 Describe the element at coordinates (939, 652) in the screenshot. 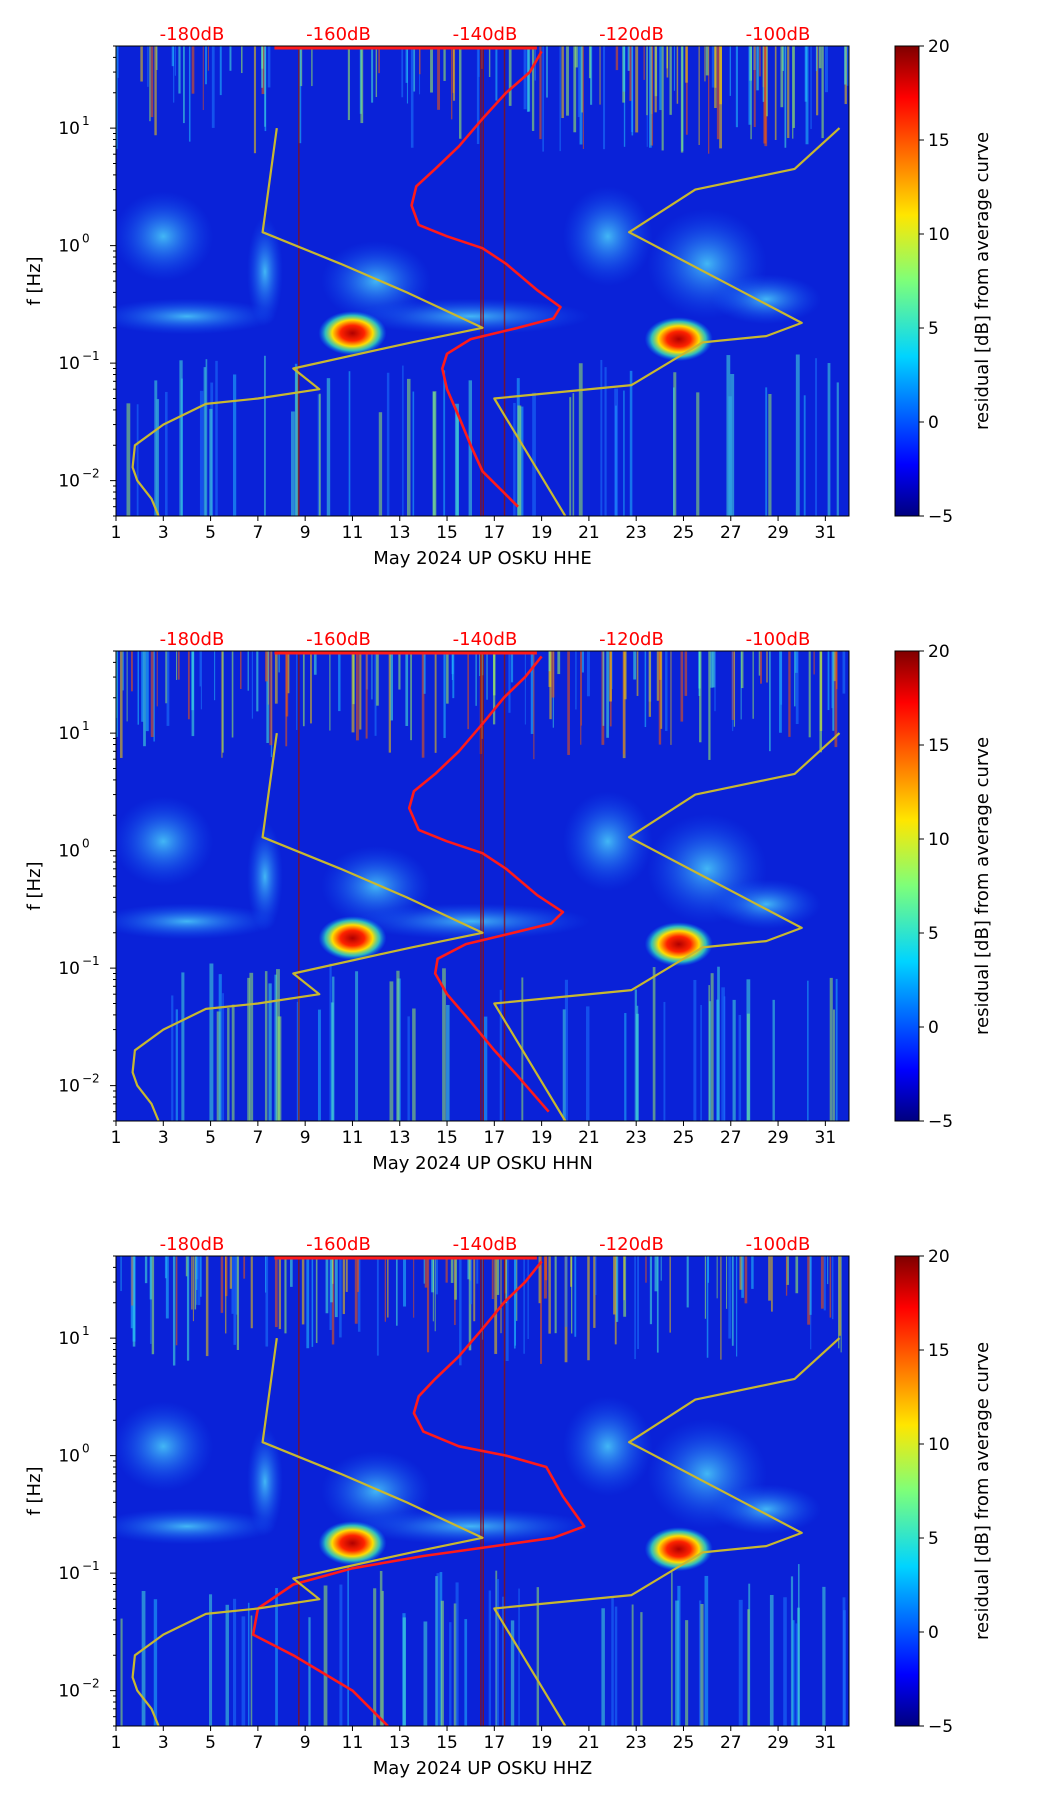

I see `colorbar-tick-label: 20` at that location.